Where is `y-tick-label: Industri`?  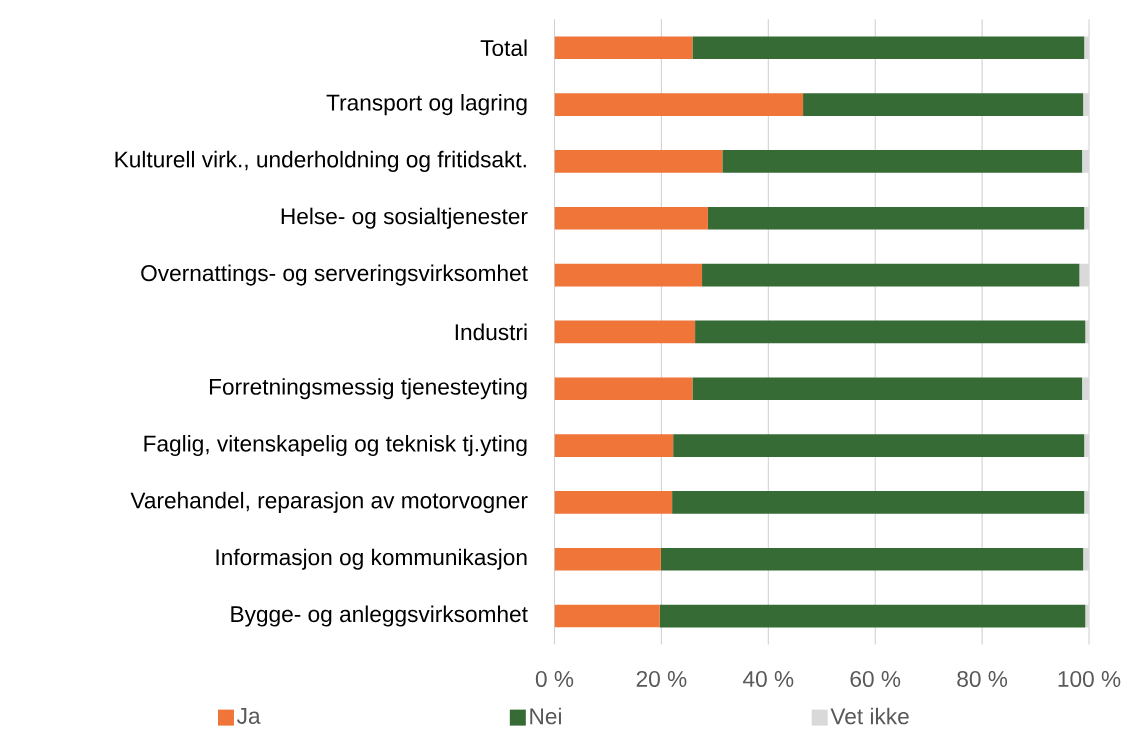 y-tick-label: Industri is located at coordinates (491, 332).